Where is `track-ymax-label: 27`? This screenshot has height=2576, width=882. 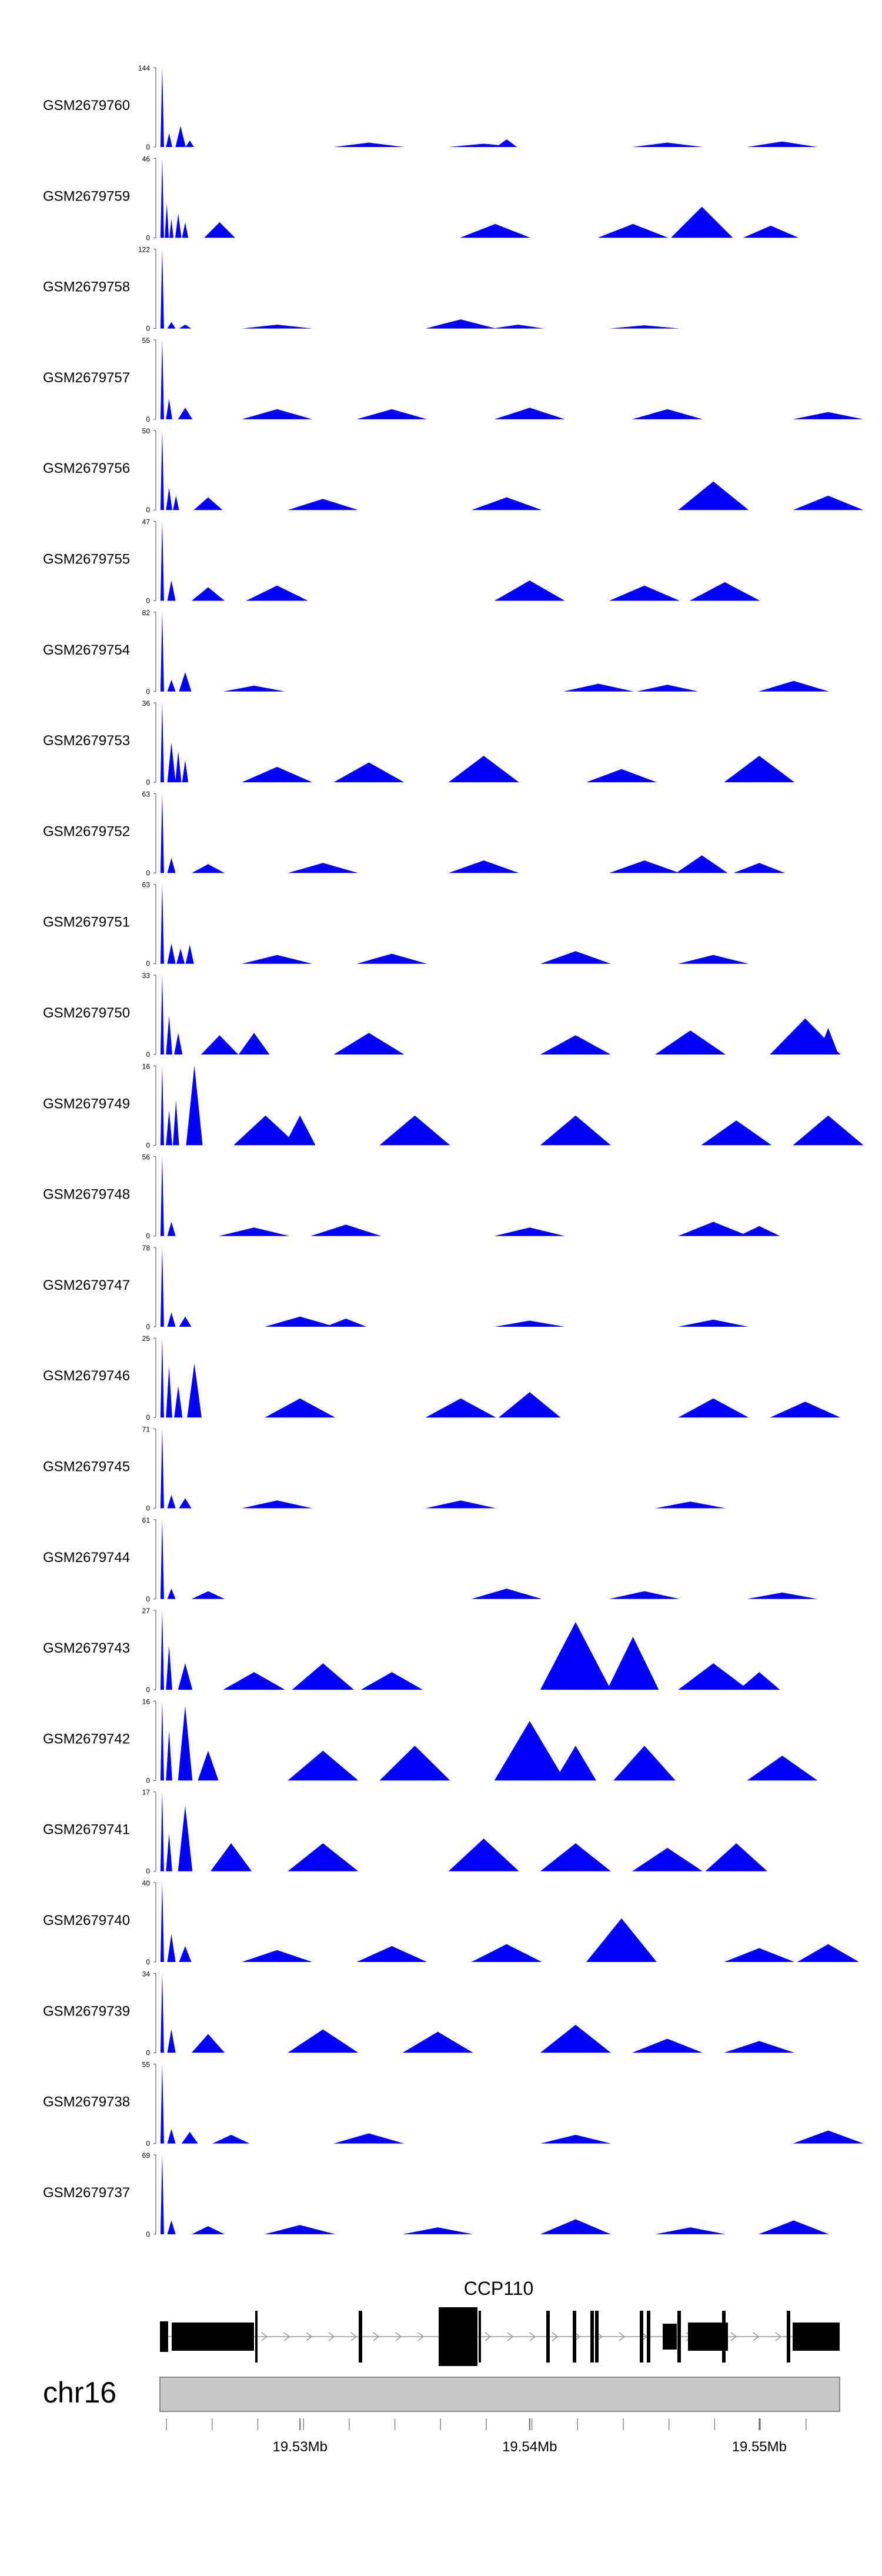
track-ymax-label: 27 is located at coordinates (146, 1611).